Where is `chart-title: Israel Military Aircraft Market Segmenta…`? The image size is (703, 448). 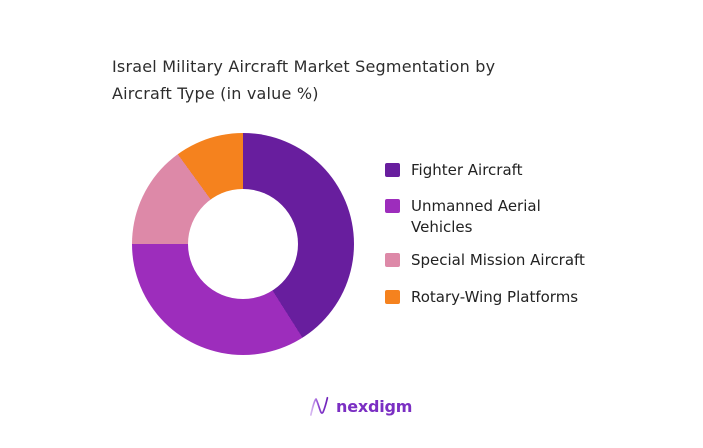
chart-title: Israel Military Aircraft Market Segmenta… is located at coordinates (304, 80).